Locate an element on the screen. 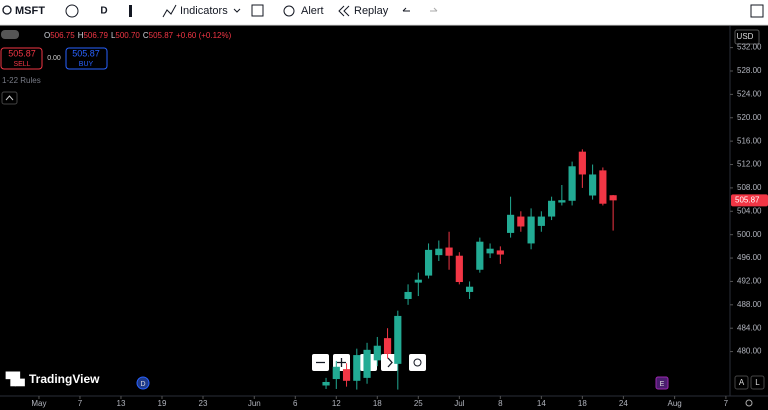 This screenshot has width=768, height=410. event-label: E is located at coordinates (662, 384).